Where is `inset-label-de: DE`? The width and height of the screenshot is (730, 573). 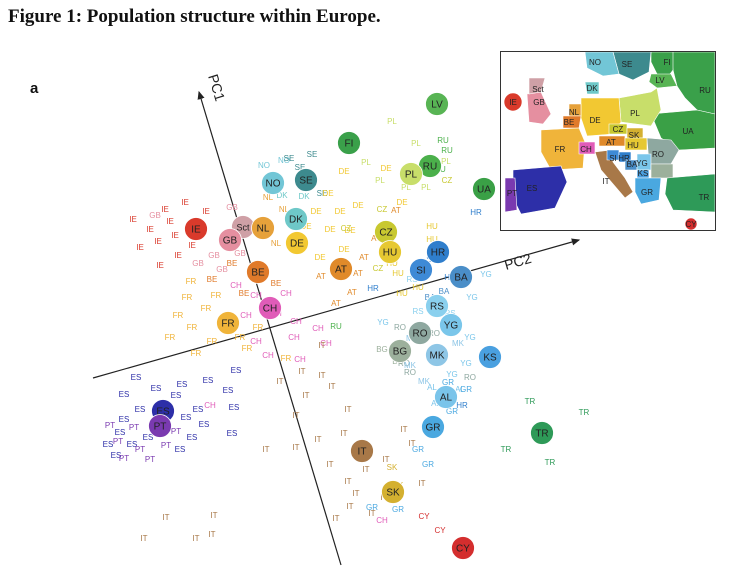
inset-label-de: DE is located at coordinates (594, 120).